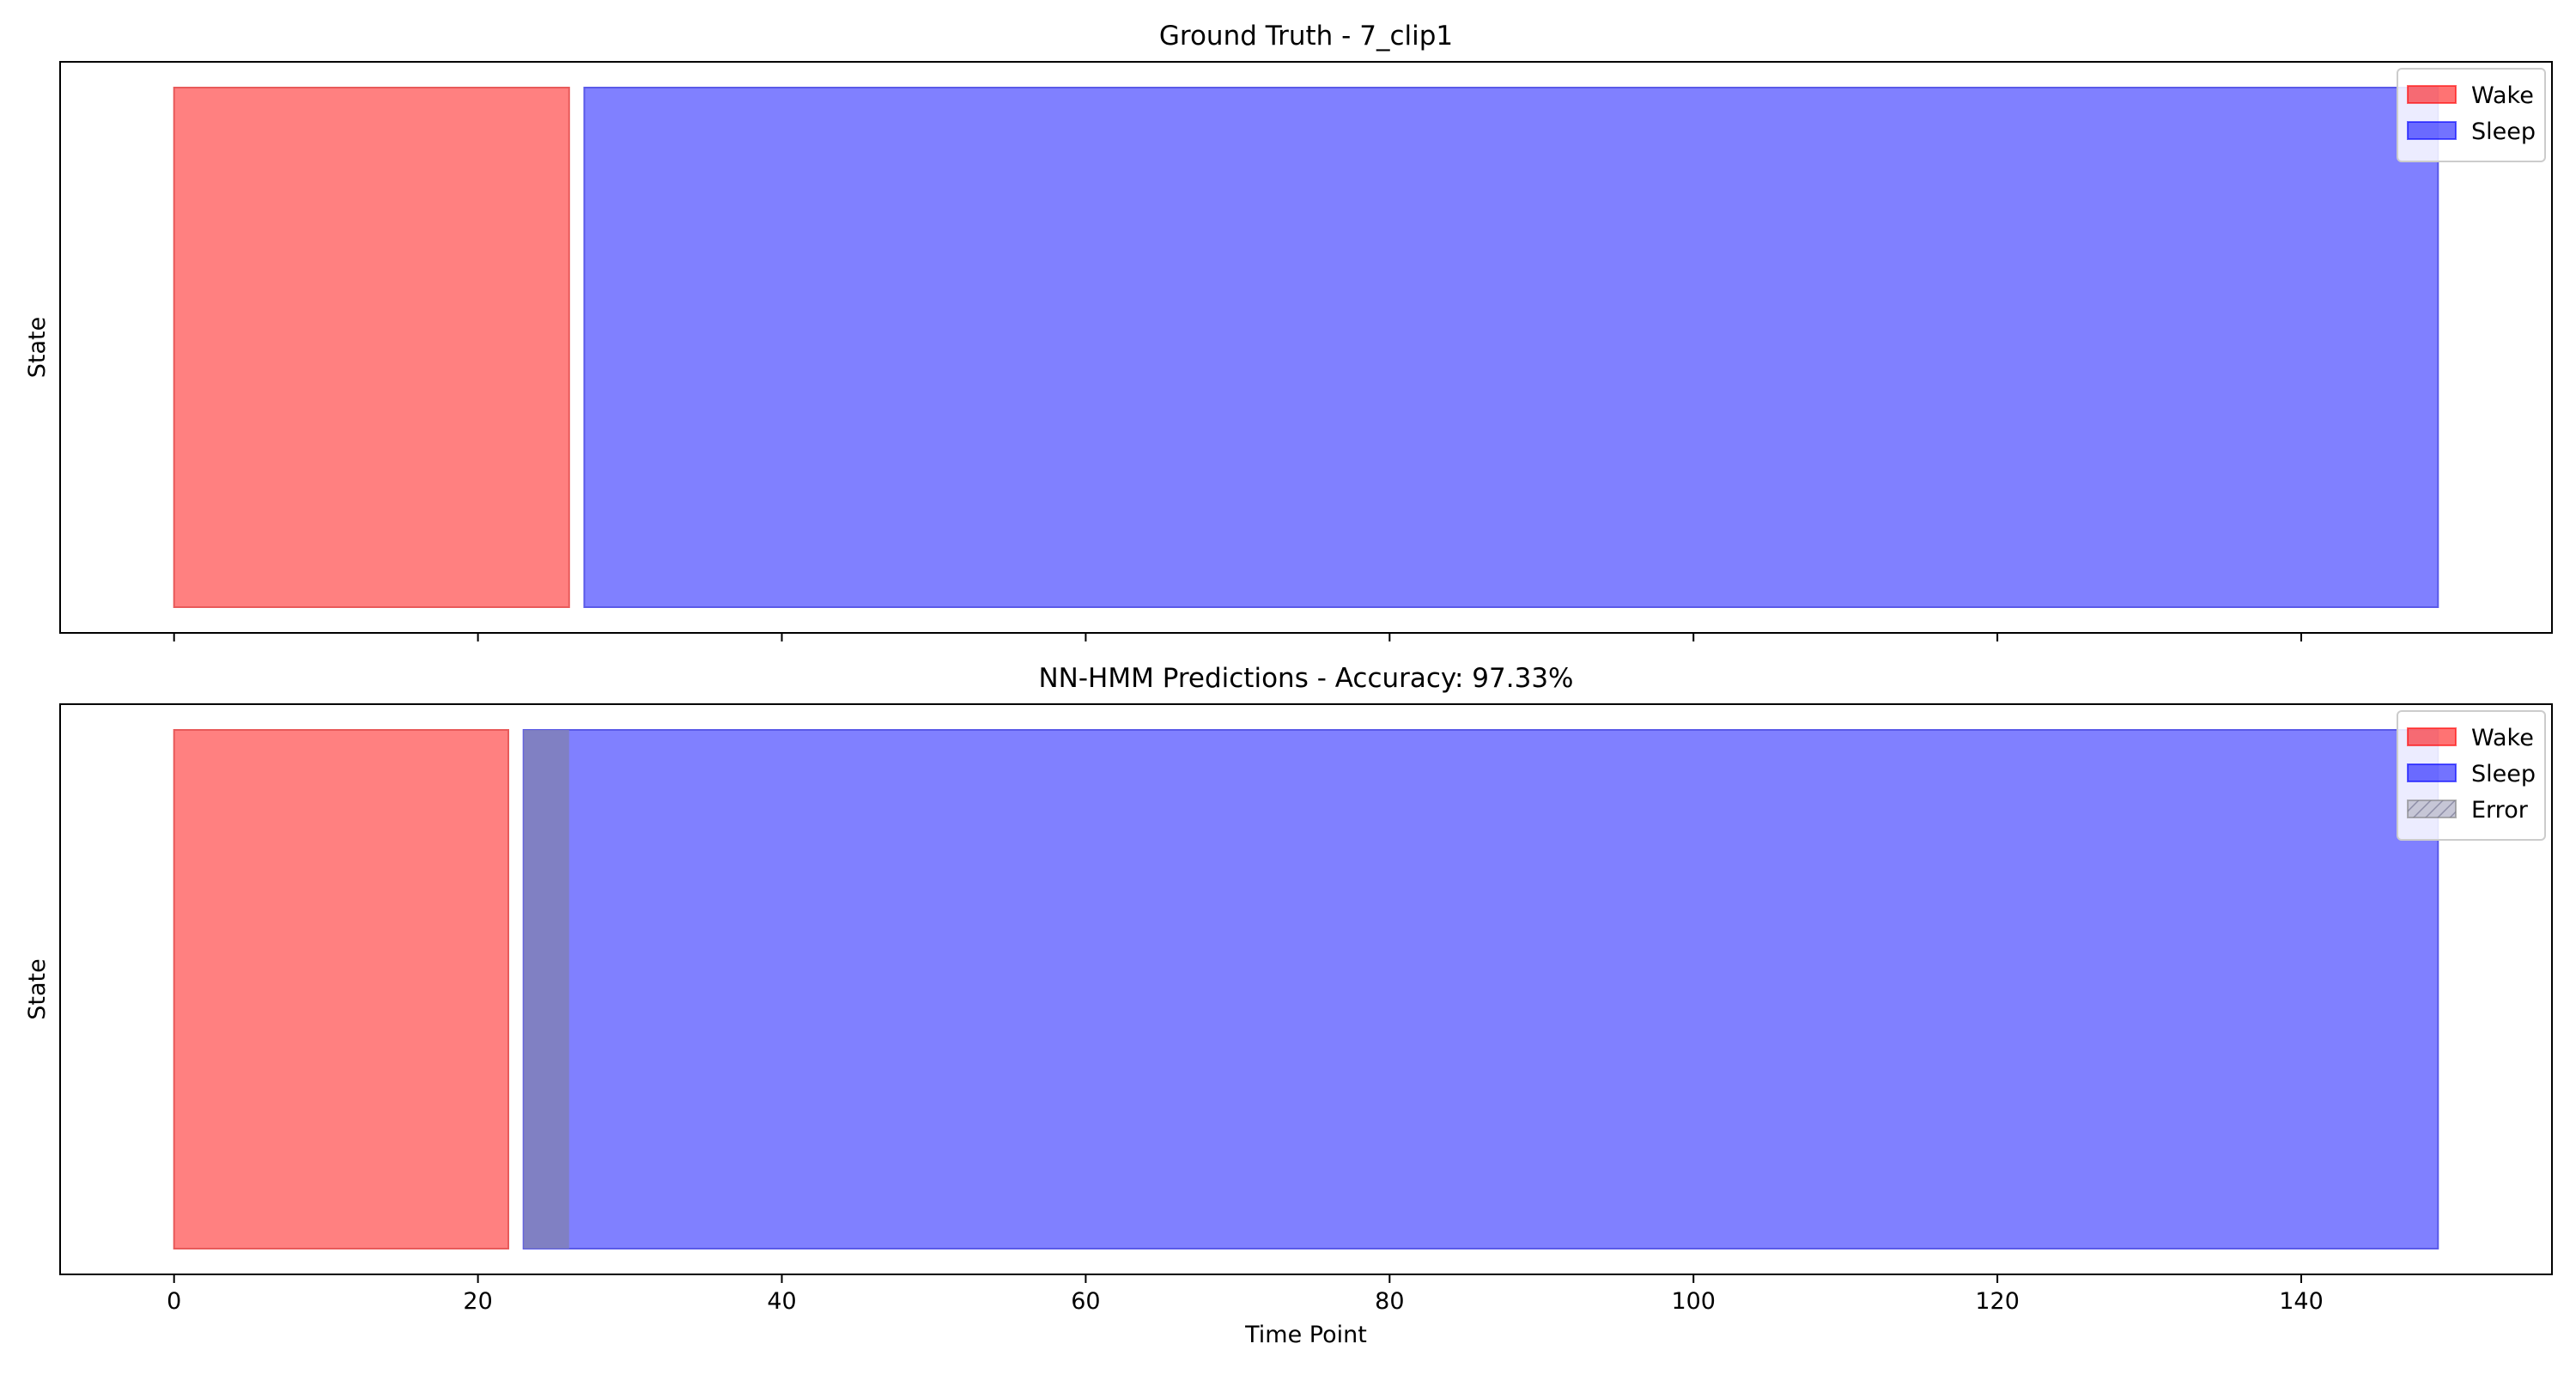 The image size is (2576, 1374). I want to click on x-tick-label: 80, so click(1389, 1301).